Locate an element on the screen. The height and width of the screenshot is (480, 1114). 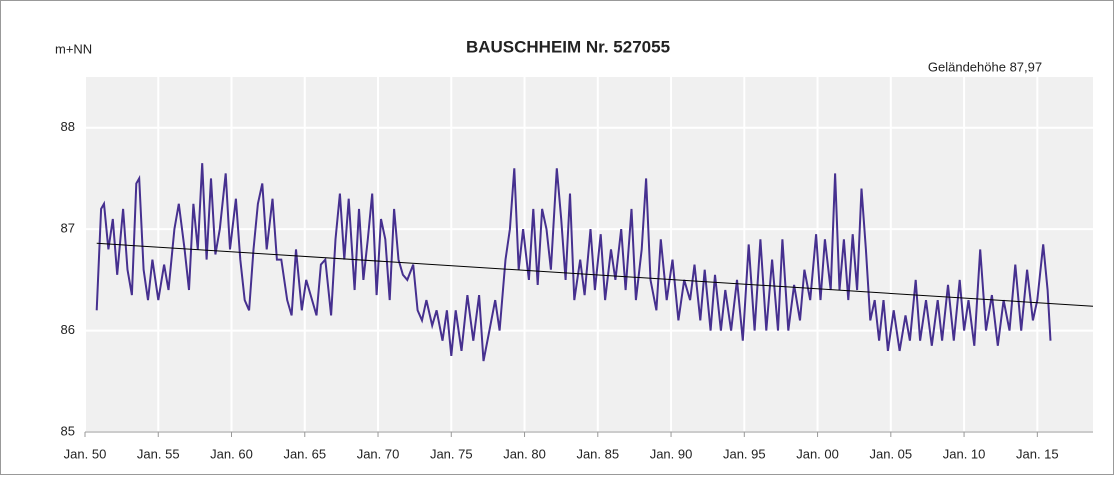
x-tick-label: Jan. 15 is located at coordinates (1037, 453).